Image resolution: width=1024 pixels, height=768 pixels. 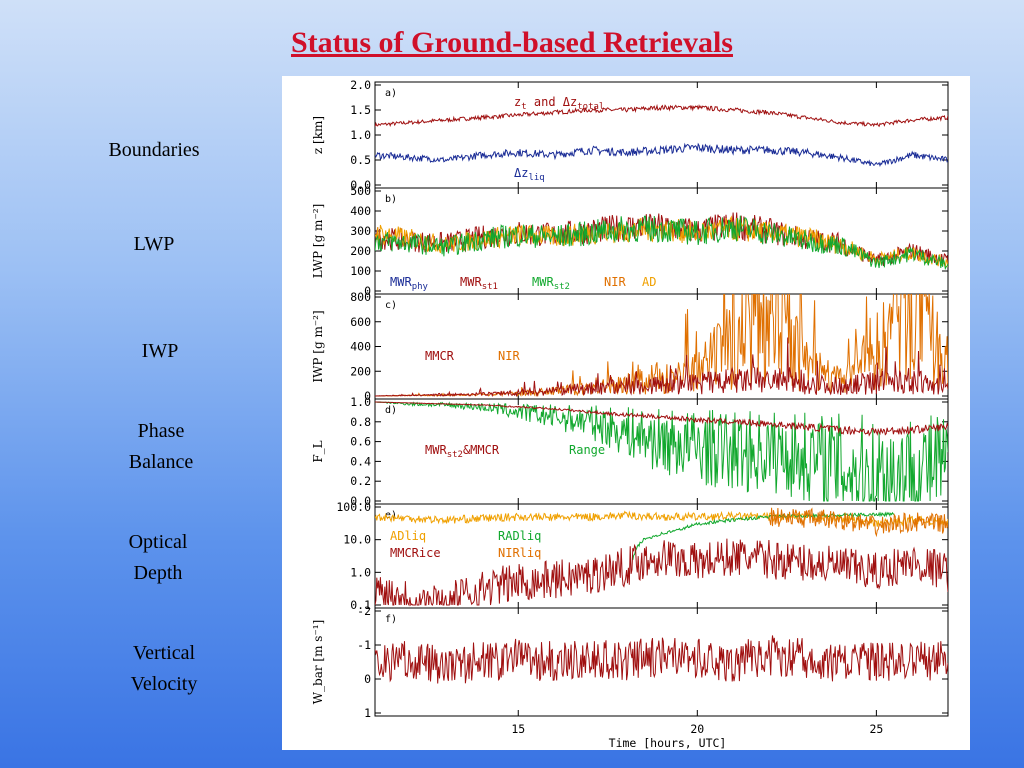 What do you see at coordinates (649, 282) in the screenshot?
I see `legend-entry: AD` at bounding box center [649, 282].